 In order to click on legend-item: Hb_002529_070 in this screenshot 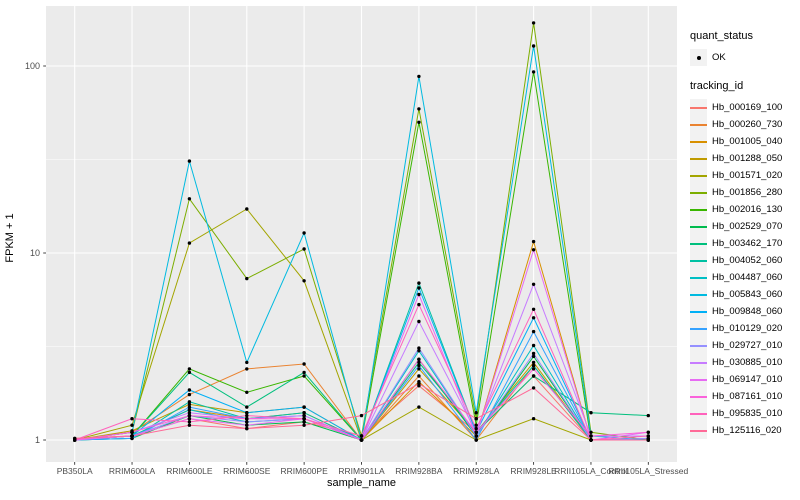, I will do `click(744, 226)`.